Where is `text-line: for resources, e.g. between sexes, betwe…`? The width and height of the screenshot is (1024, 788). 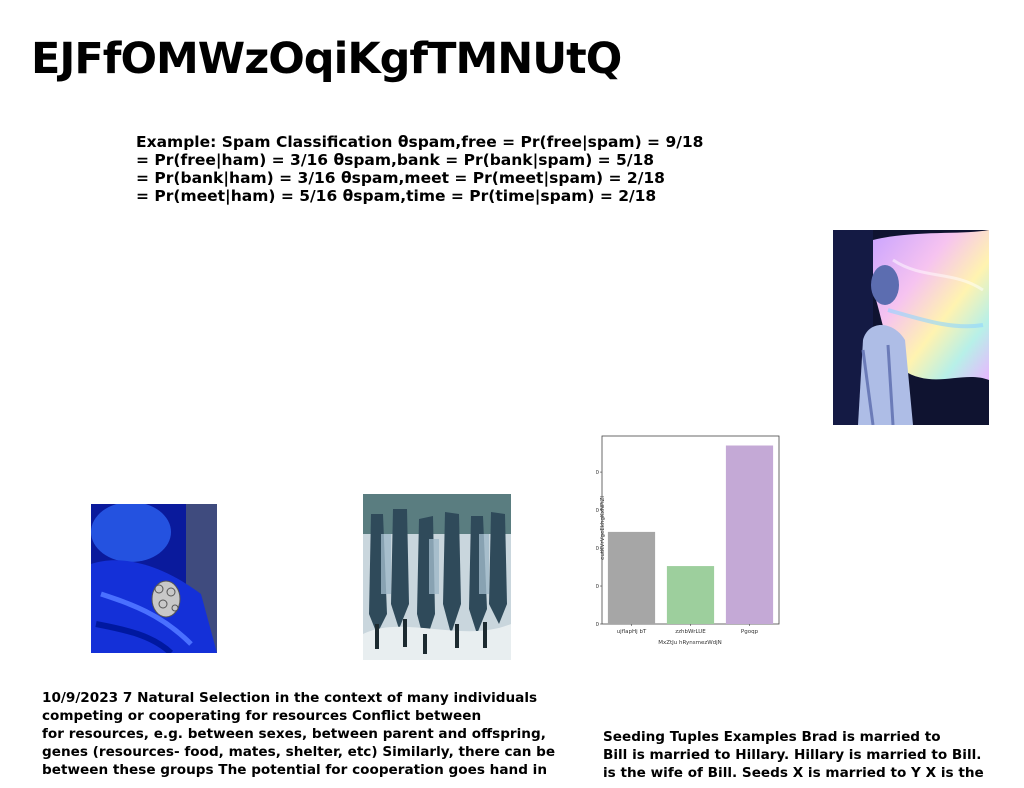 text-line: for resources, e.g. between sexes, betwe… is located at coordinates (294, 734).